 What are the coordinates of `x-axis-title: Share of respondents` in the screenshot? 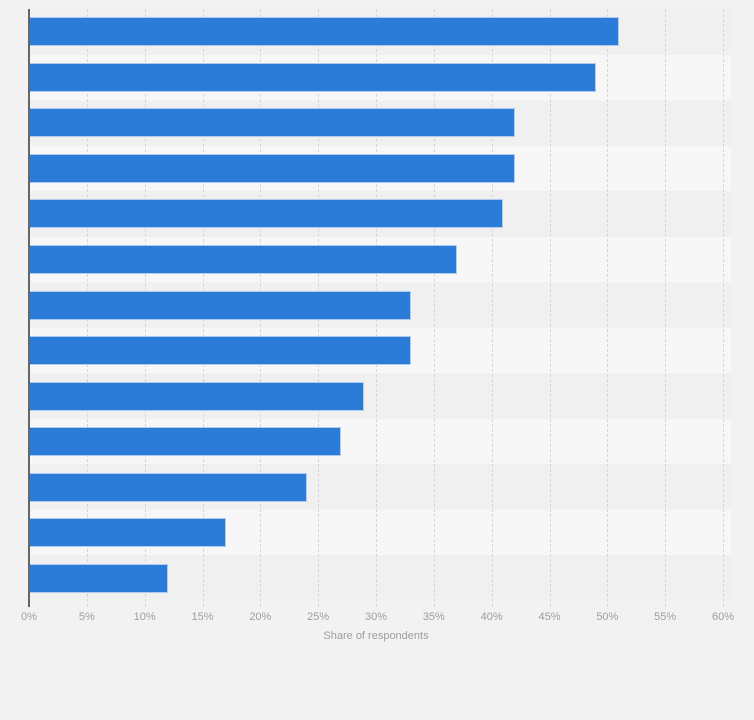 It's located at (376, 636).